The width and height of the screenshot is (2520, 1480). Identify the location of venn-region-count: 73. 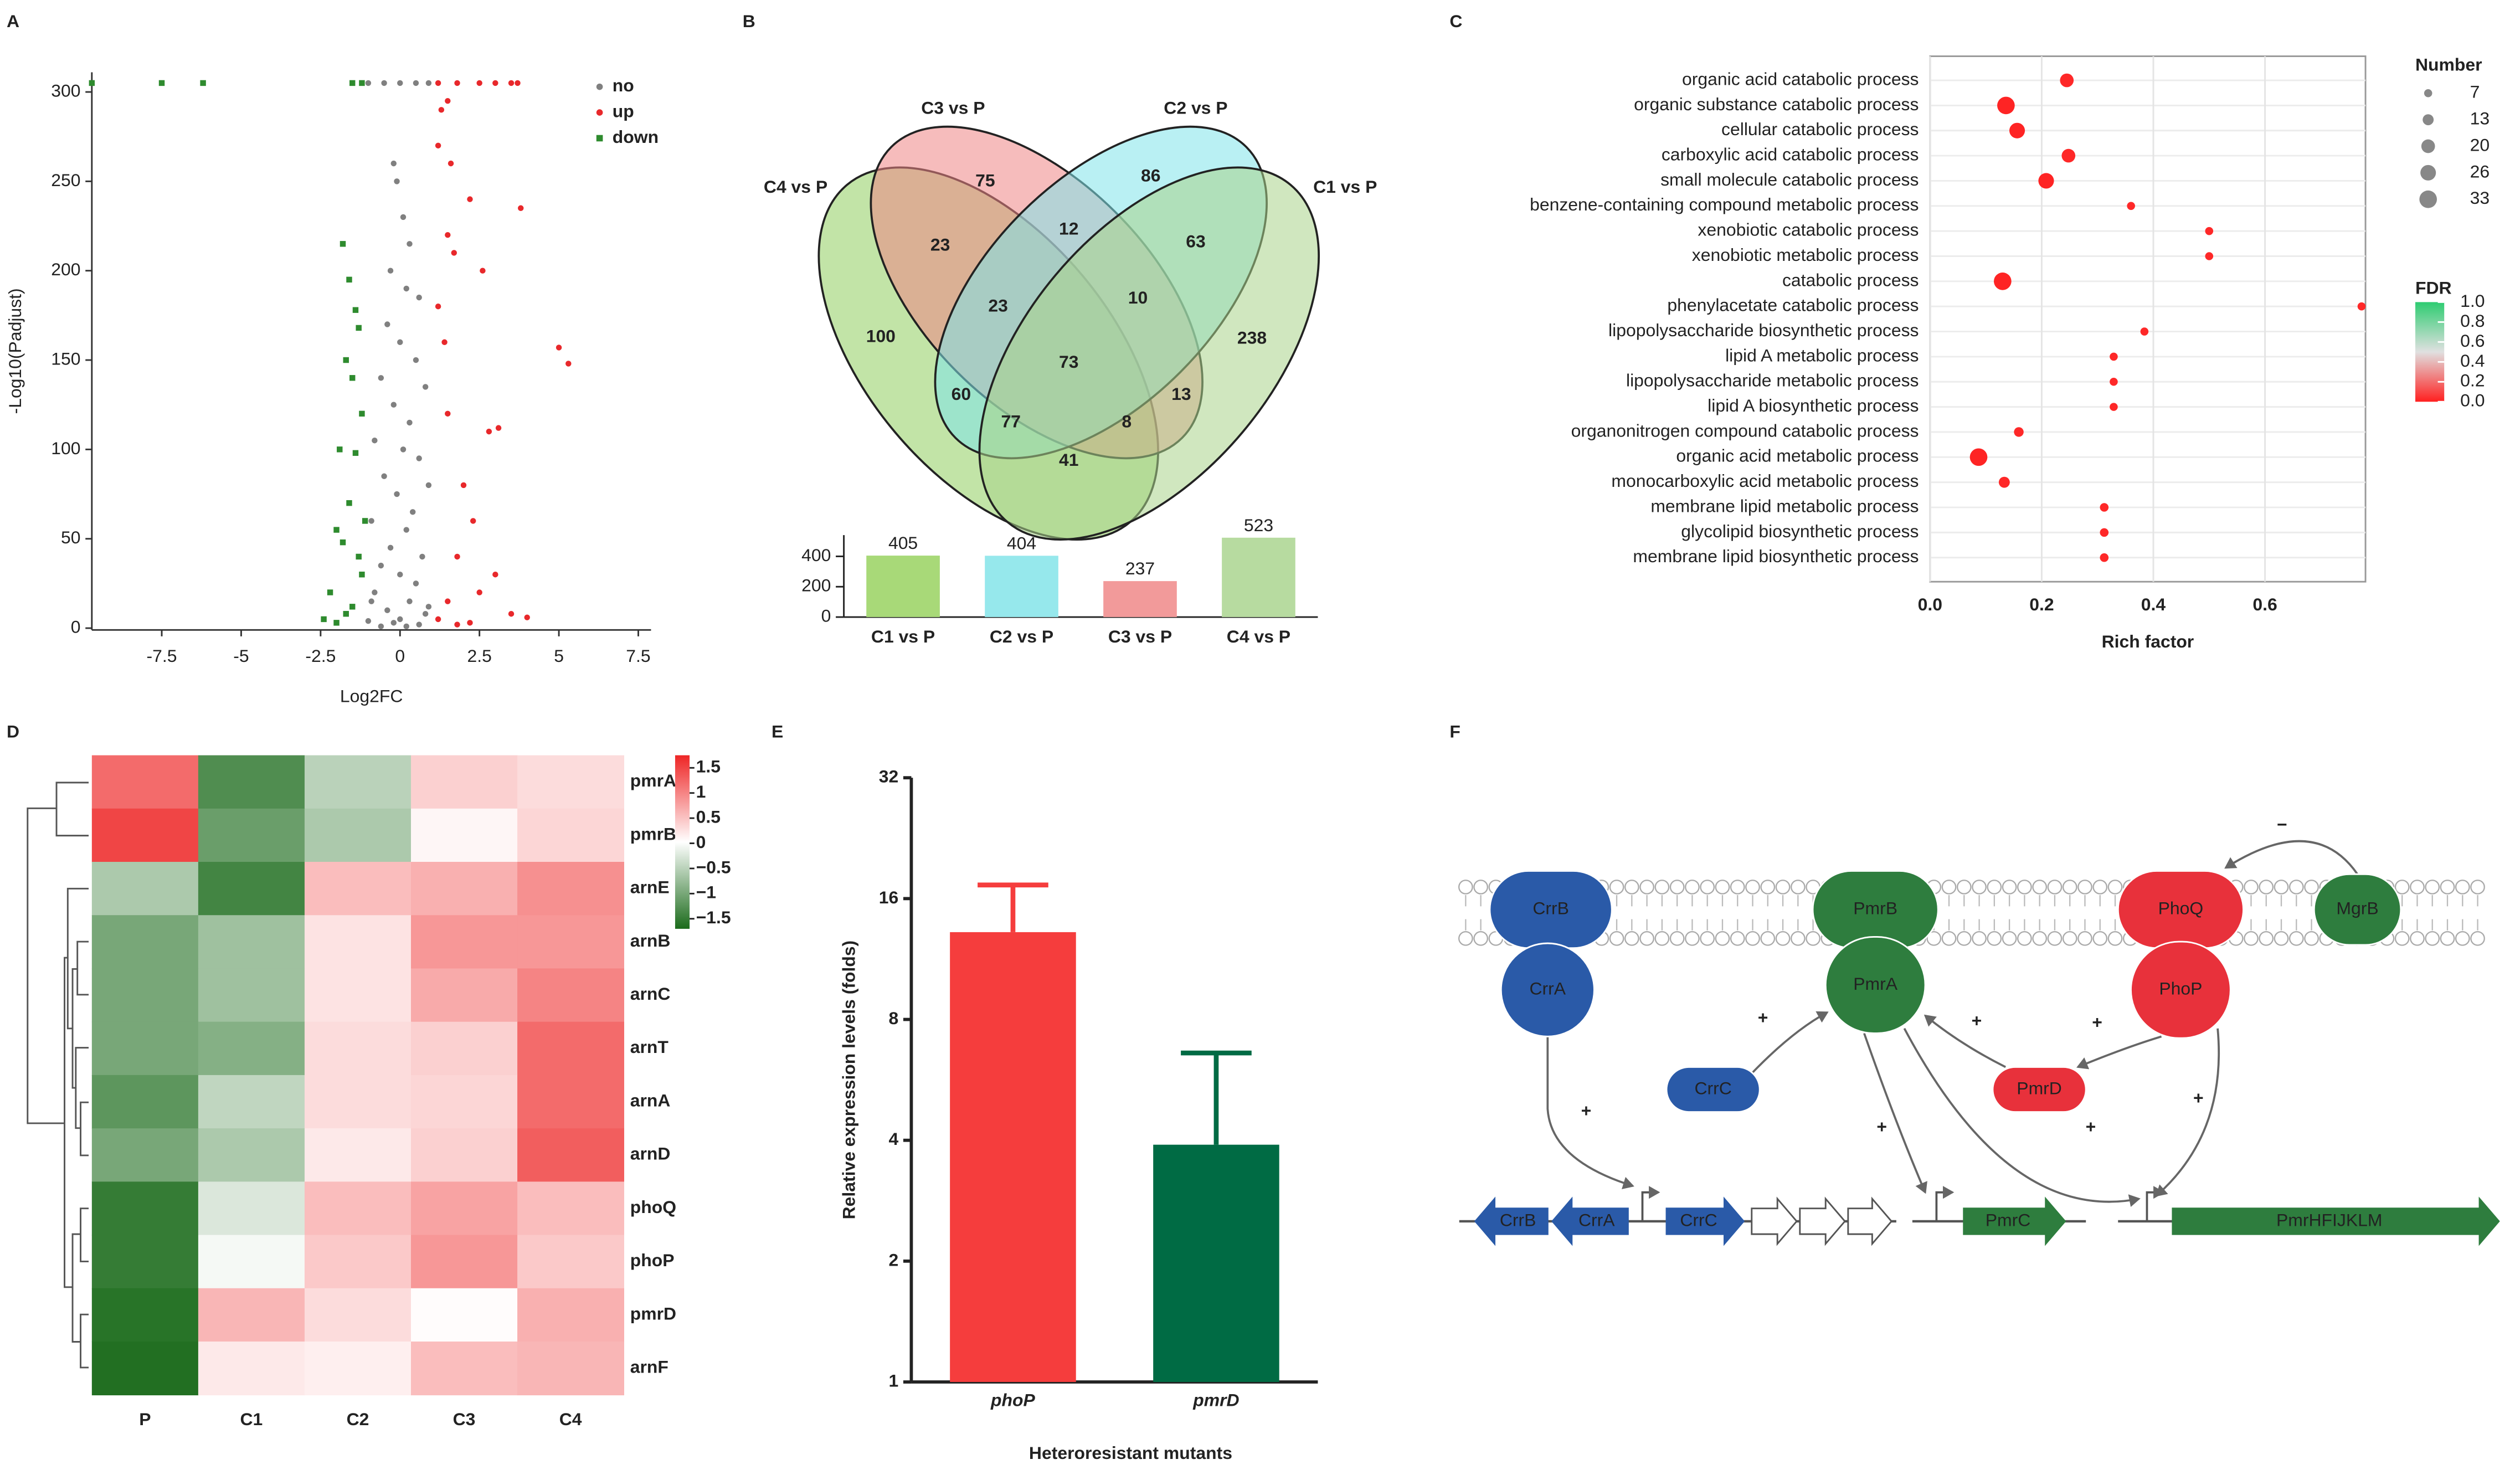
(1068, 362).